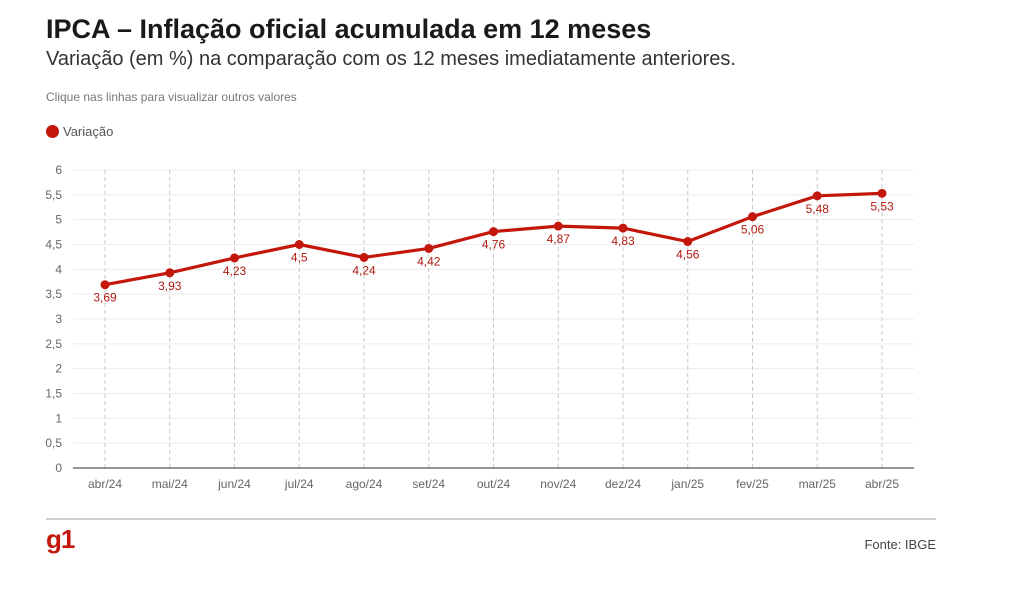 The image size is (1024, 602). What do you see at coordinates (58, 170) in the screenshot?
I see `y-tick-label: 6` at bounding box center [58, 170].